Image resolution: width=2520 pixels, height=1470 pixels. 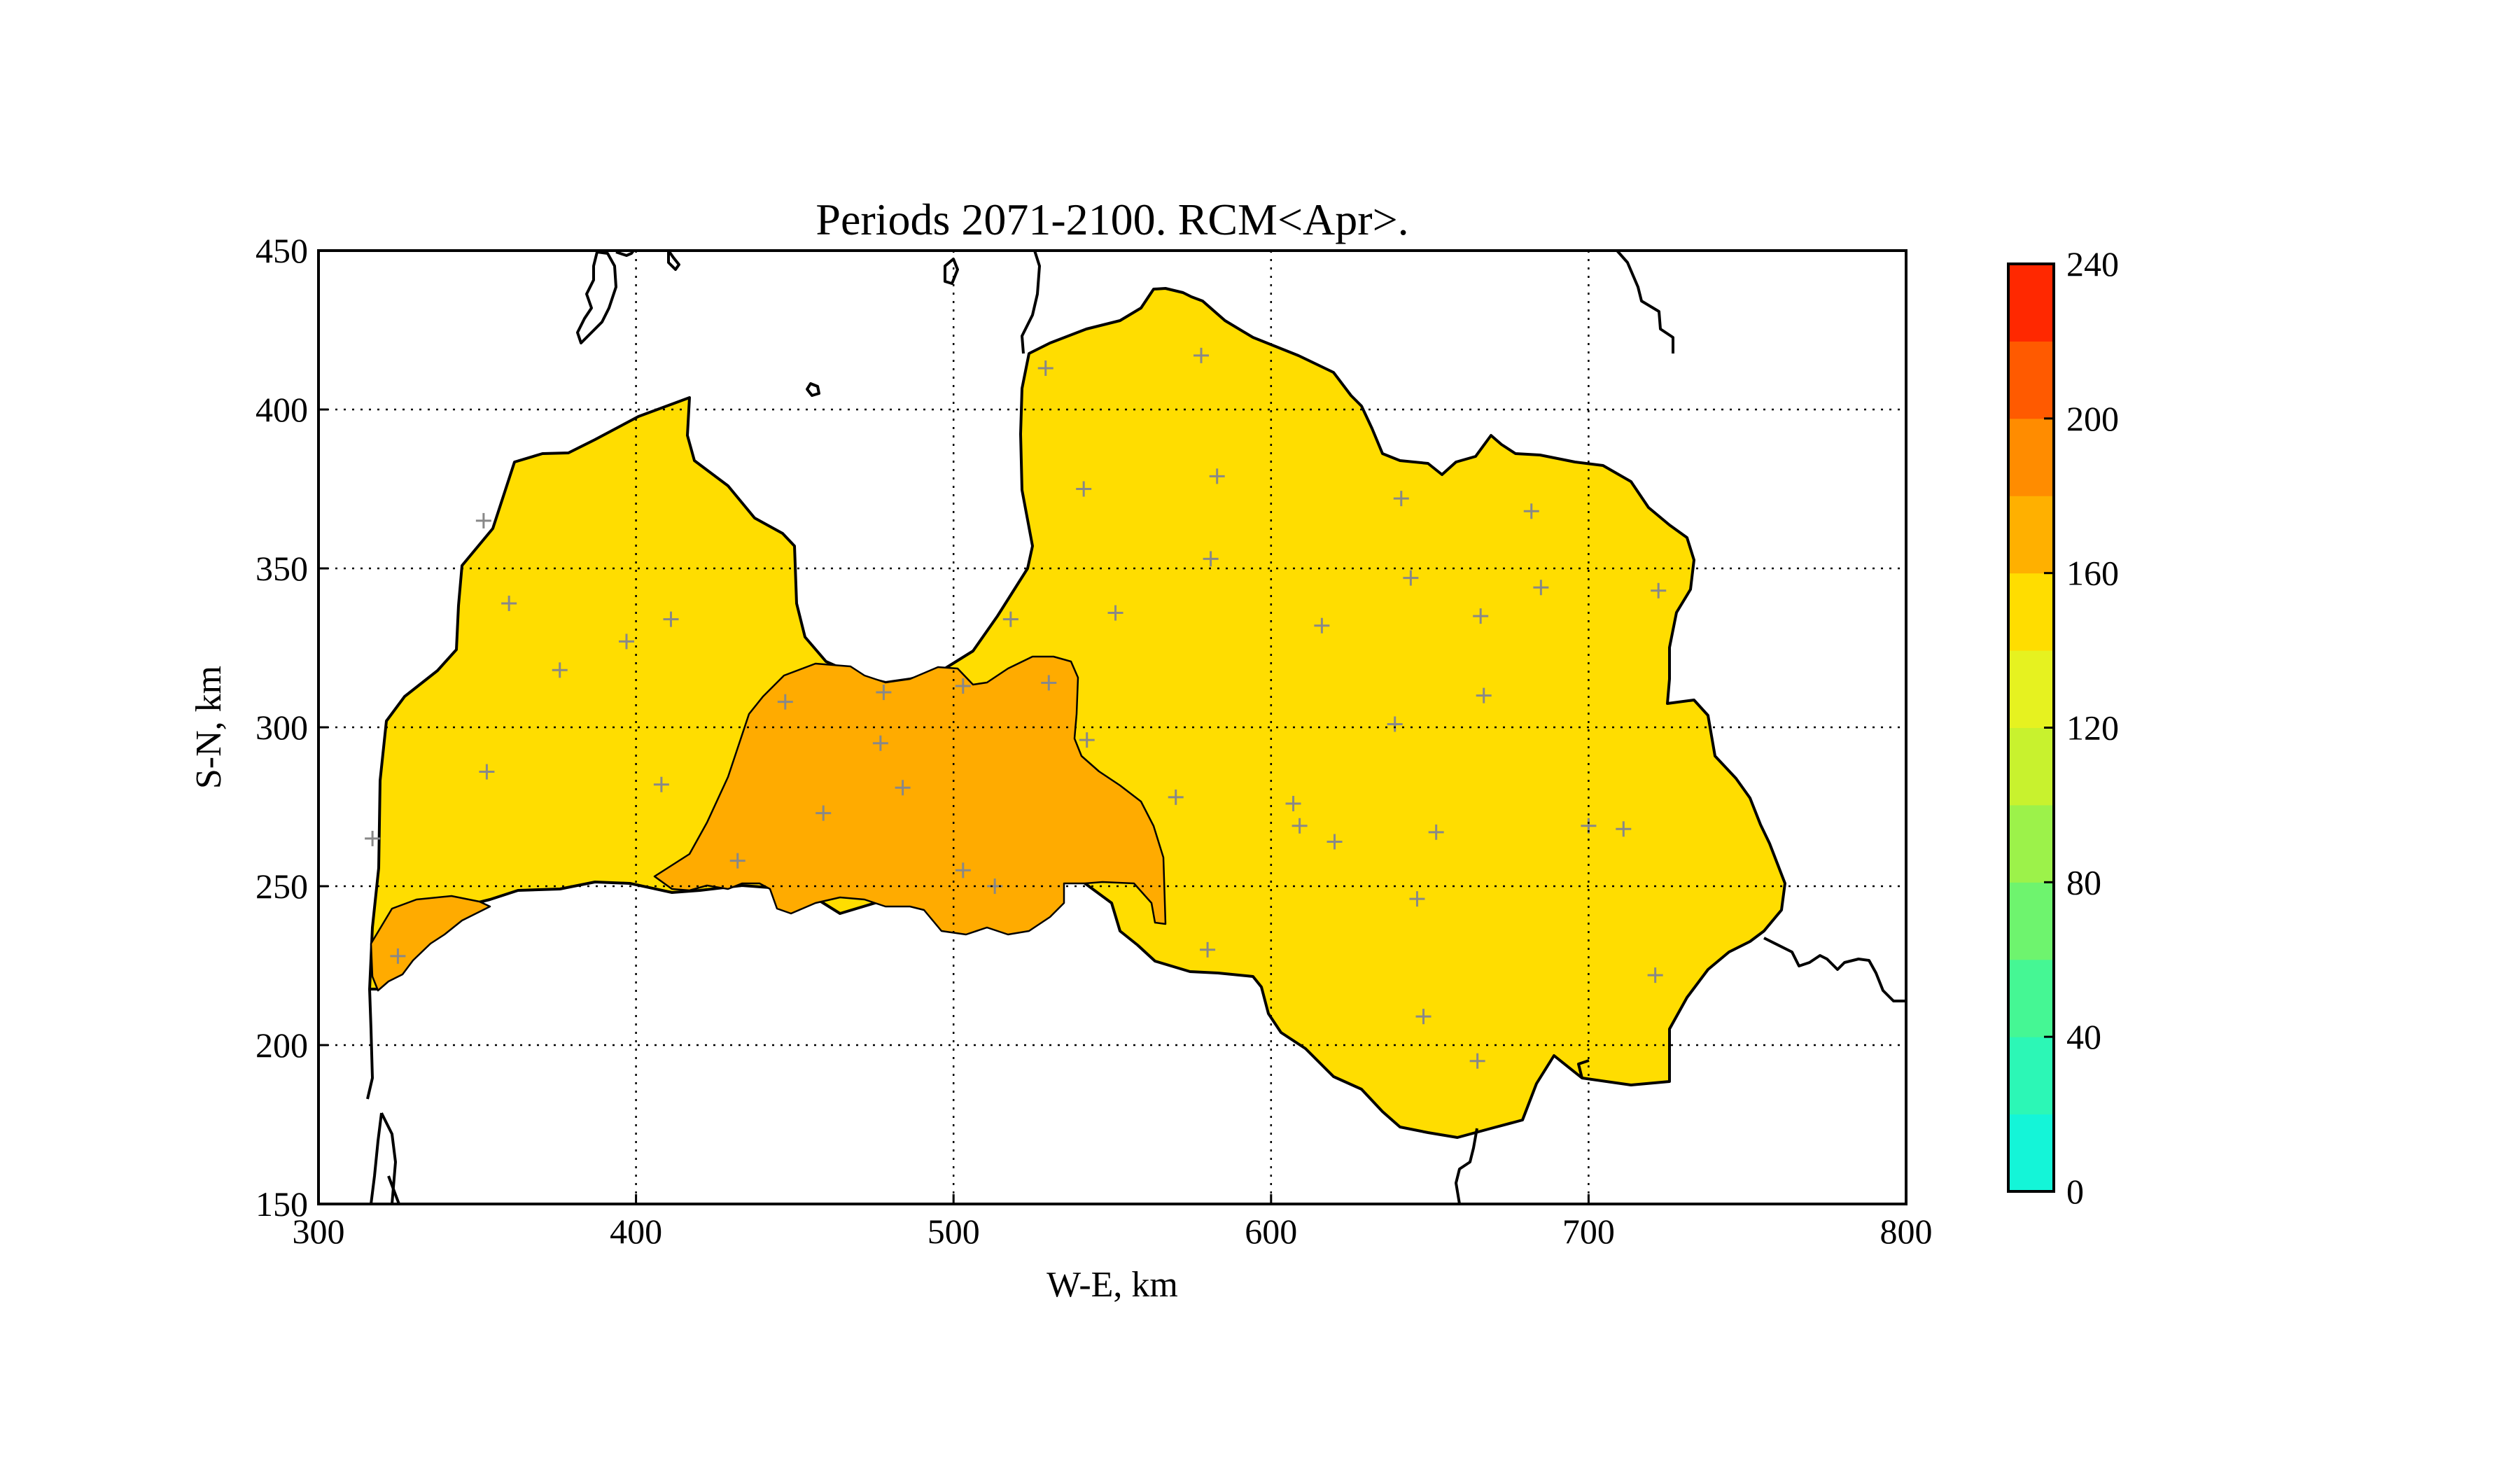 What do you see at coordinates (281, 568) in the screenshot?
I see `y-tick-label: 350` at bounding box center [281, 568].